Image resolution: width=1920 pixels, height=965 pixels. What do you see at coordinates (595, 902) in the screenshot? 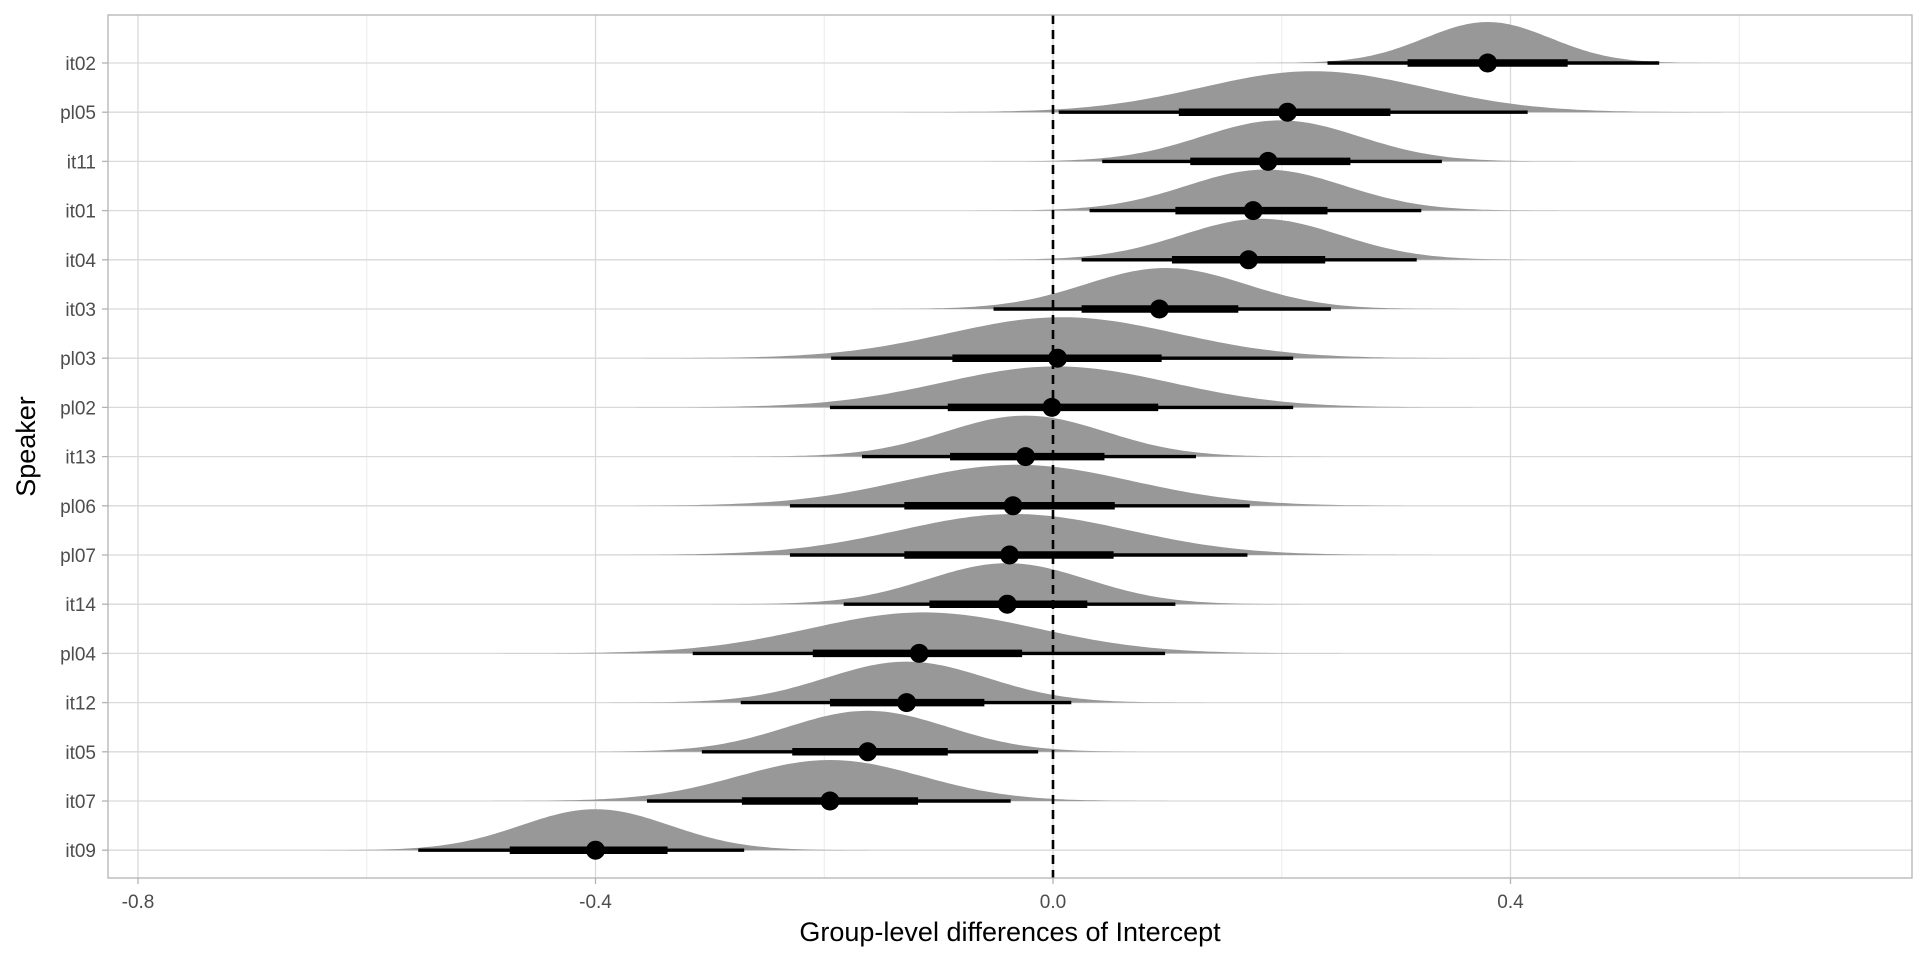
I see `x-tick-label: -0.4` at bounding box center [595, 902].